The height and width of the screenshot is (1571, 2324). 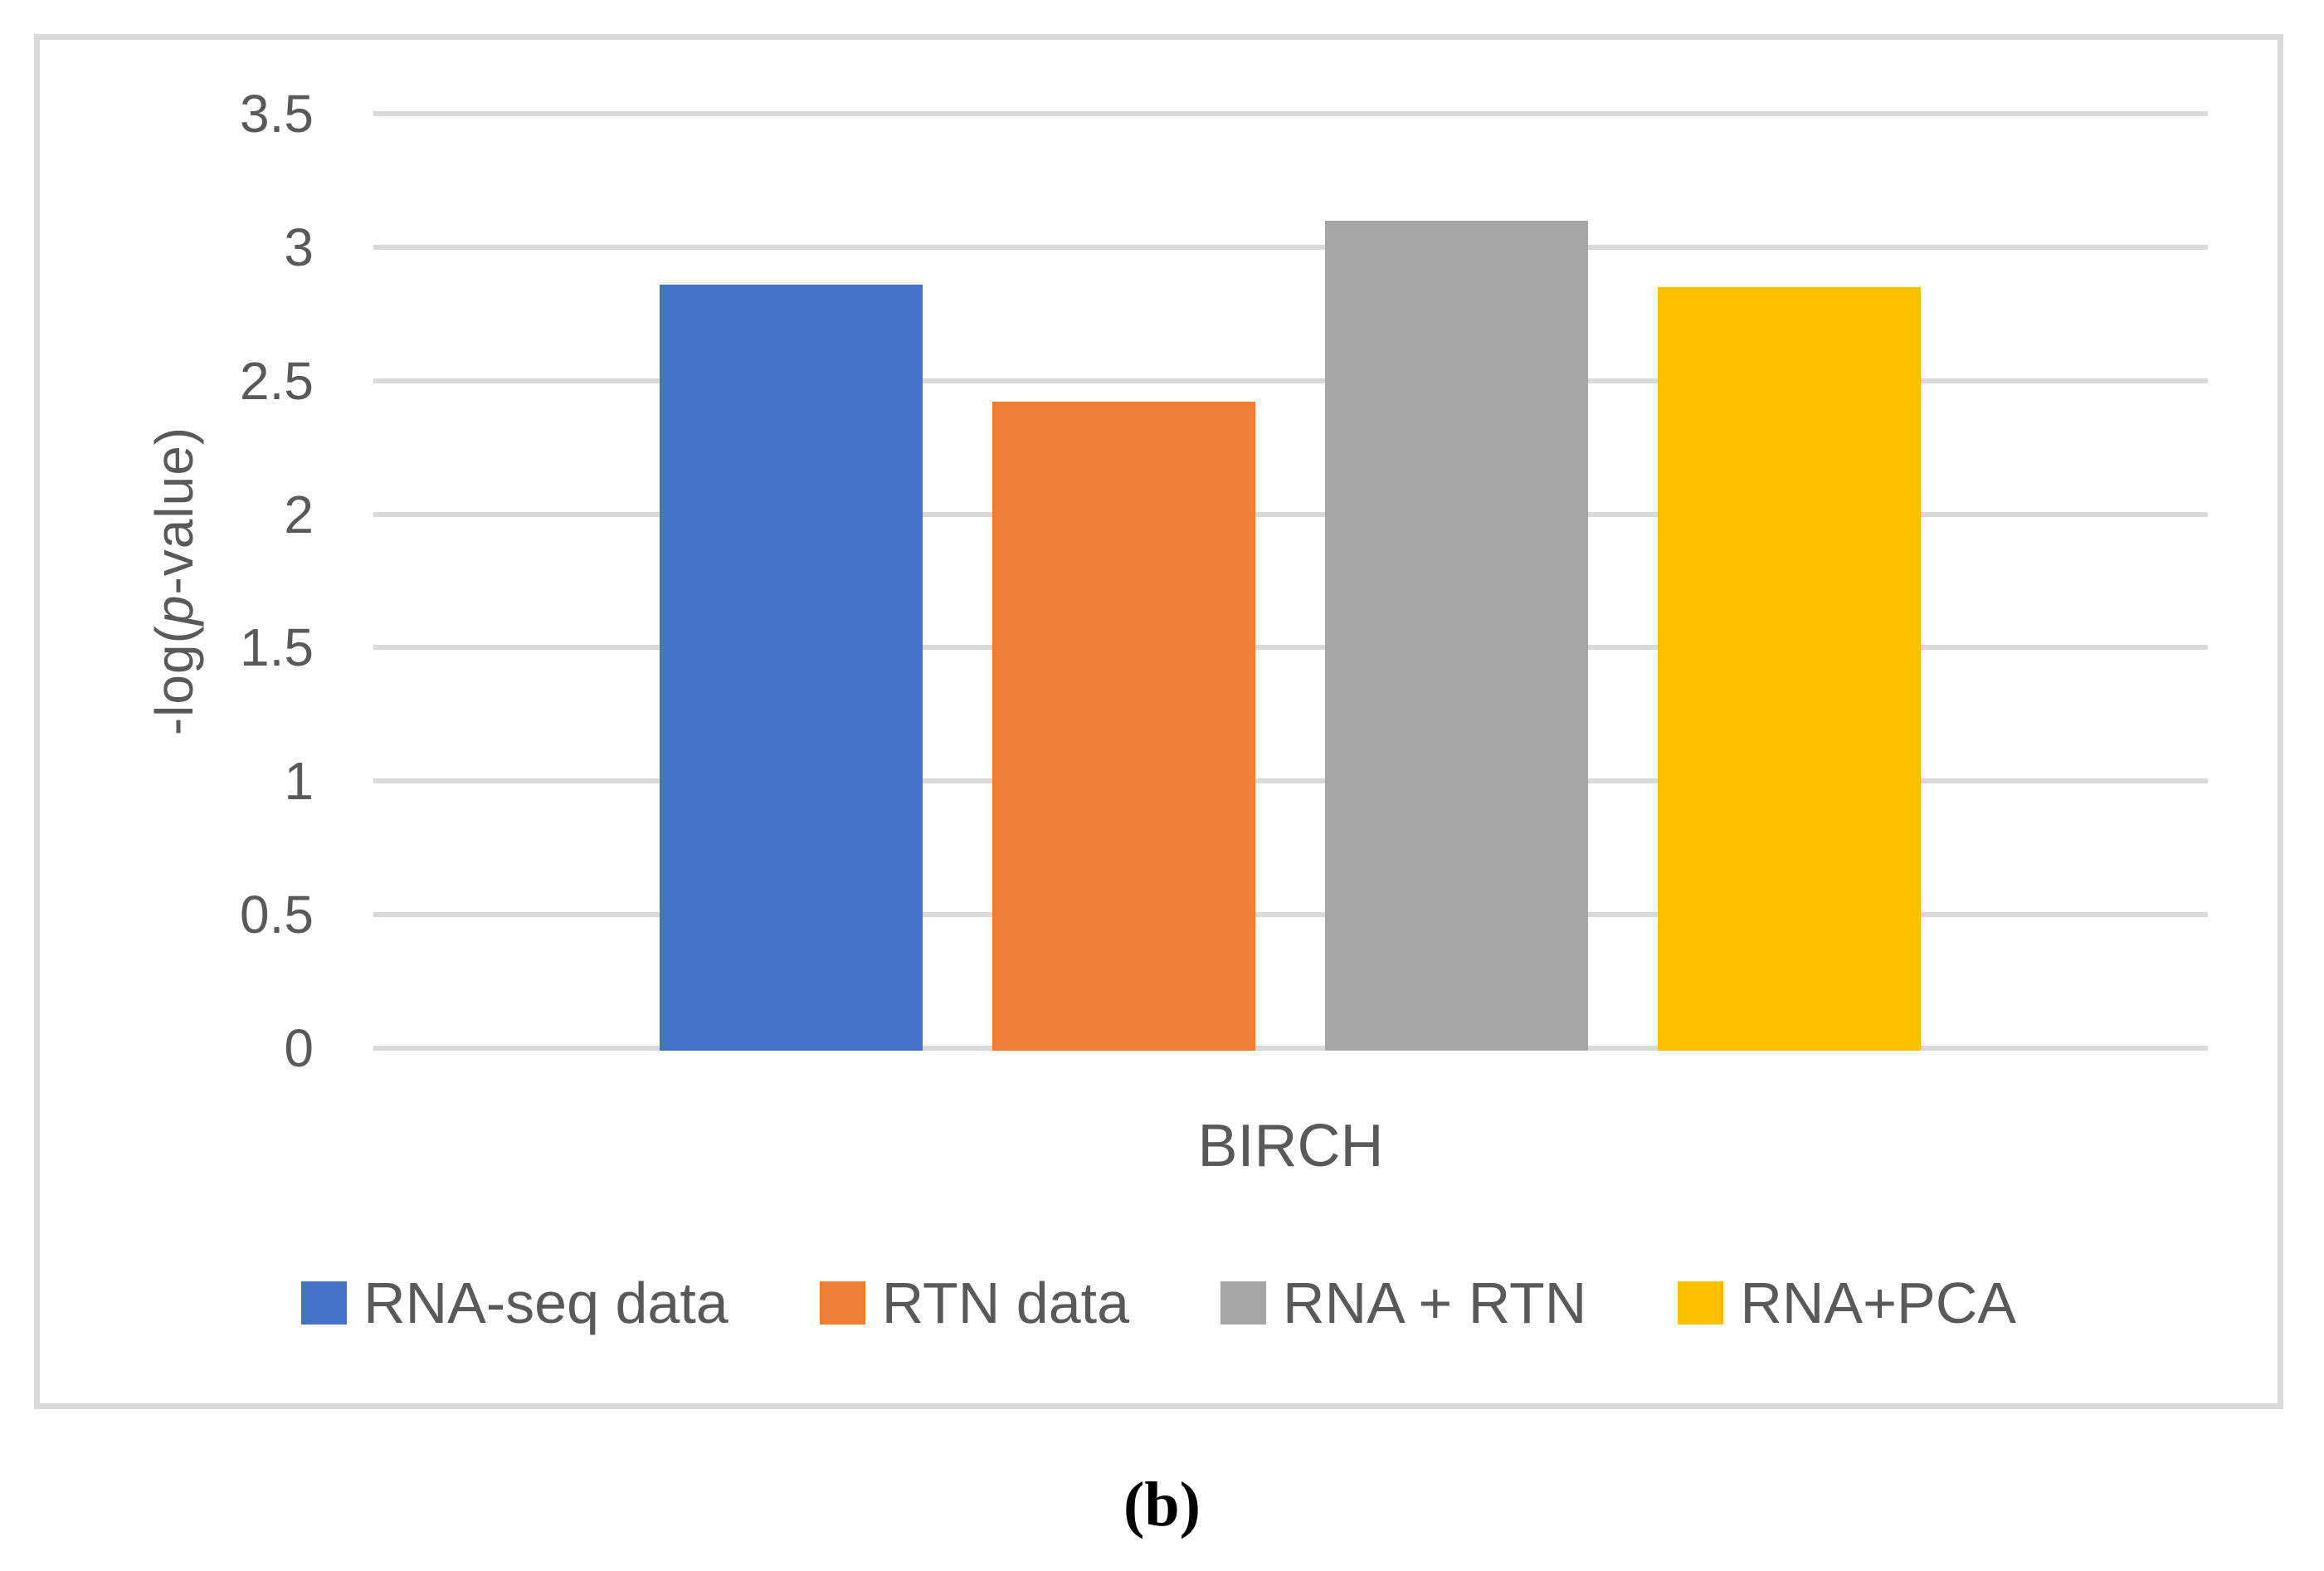 I want to click on legend-item-rna-rtn: RNA + RTN, so click(x=1403, y=1303).